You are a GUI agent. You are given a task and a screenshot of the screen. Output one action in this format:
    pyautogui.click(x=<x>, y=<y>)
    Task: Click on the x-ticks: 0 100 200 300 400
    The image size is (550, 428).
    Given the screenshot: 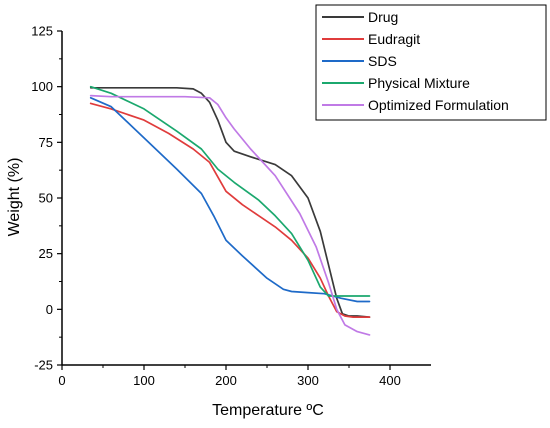 What is the action you would take?
    pyautogui.click(x=229, y=376)
    